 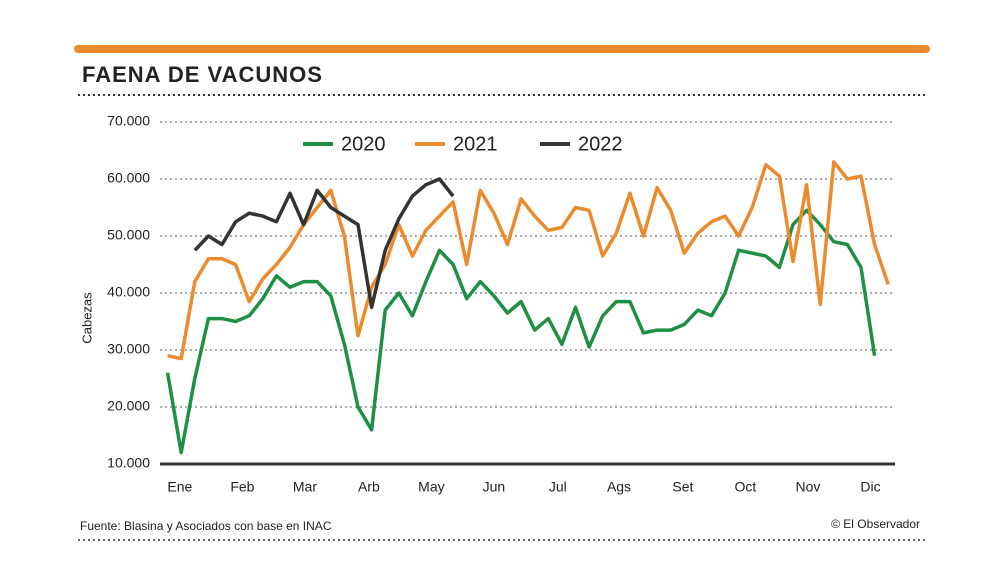 What do you see at coordinates (305, 487) in the screenshot?
I see `x-tick-label: Mar` at bounding box center [305, 487].